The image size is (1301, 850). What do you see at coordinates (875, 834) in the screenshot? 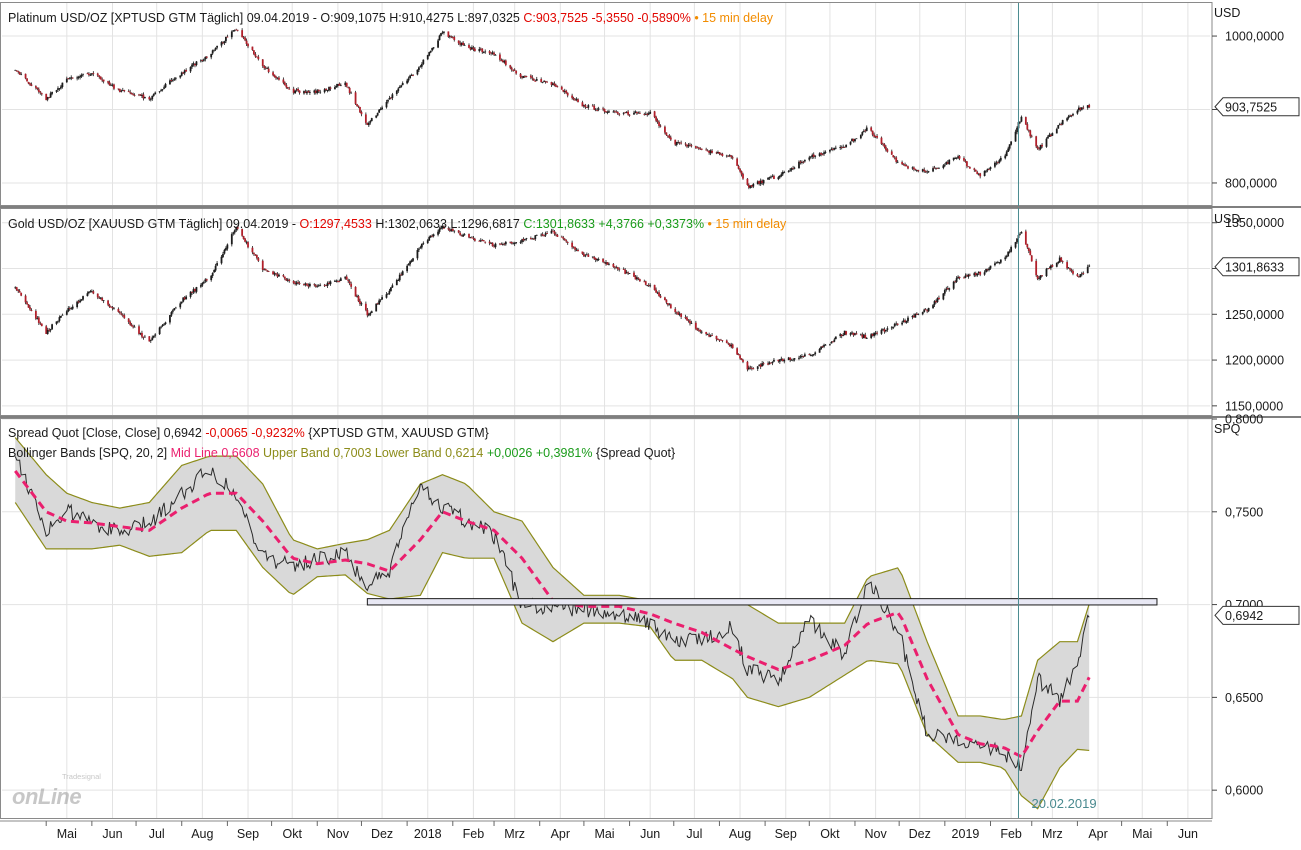
I see `x-tick-label: Nov` at bounding box center [875, 834].